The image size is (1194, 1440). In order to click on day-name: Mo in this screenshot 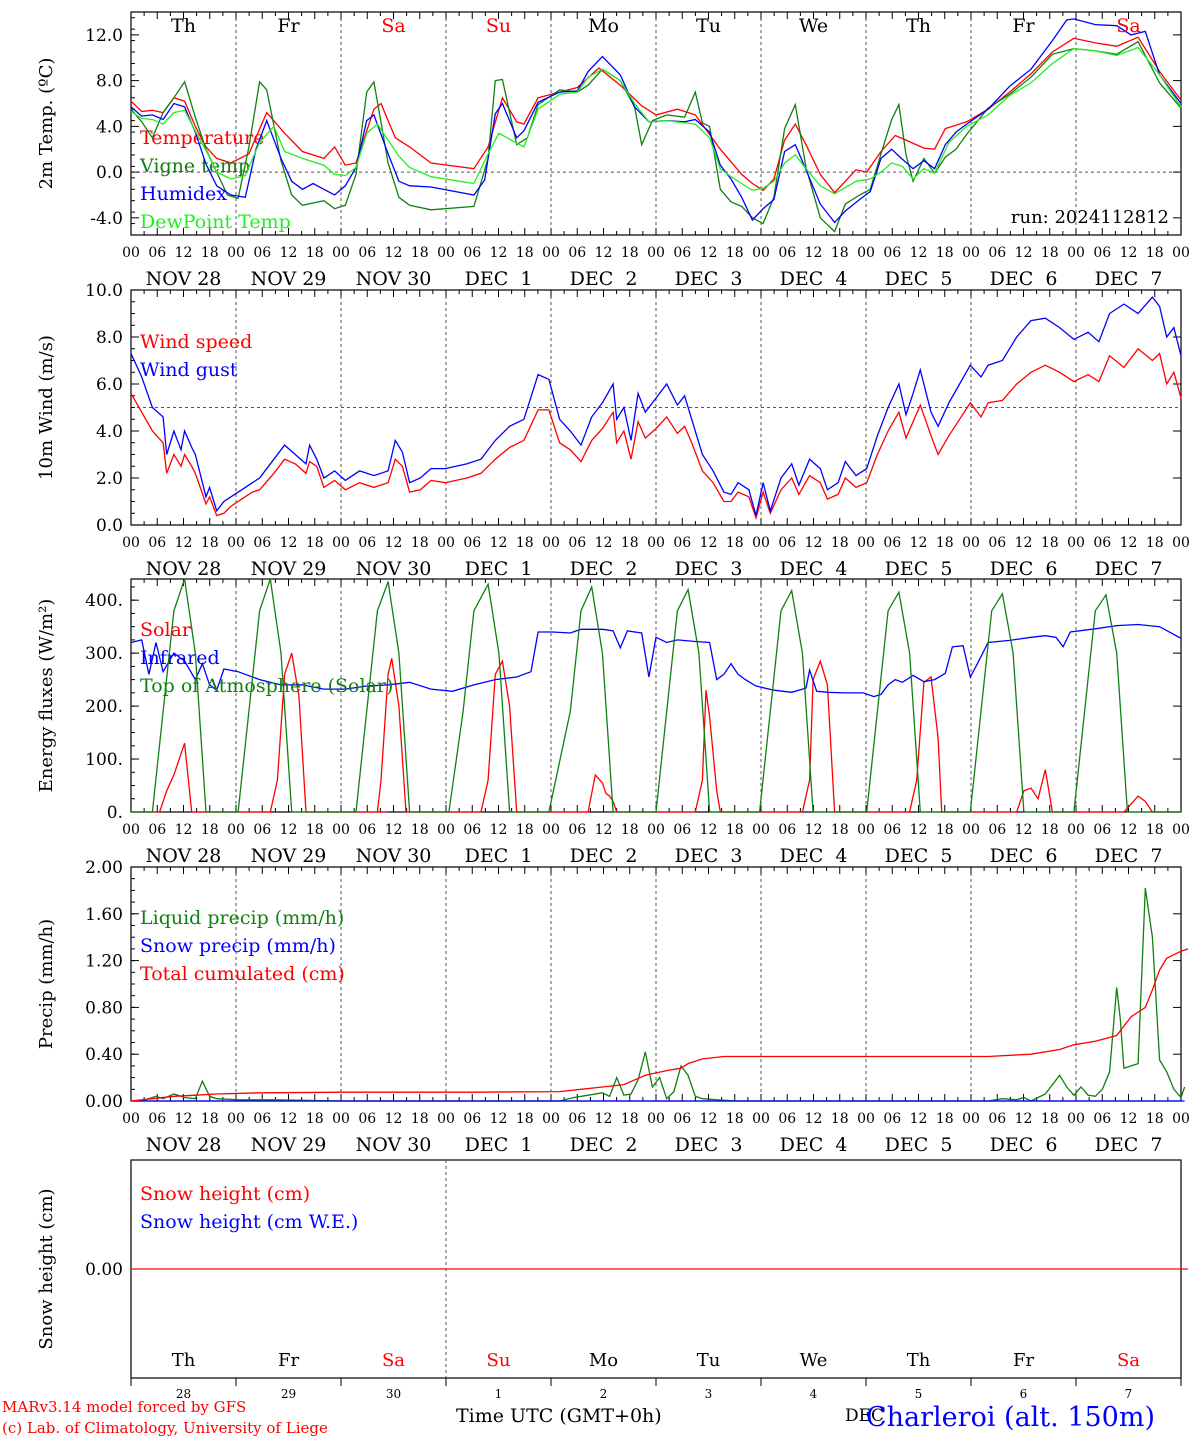, I will do `click(603, 26)`.